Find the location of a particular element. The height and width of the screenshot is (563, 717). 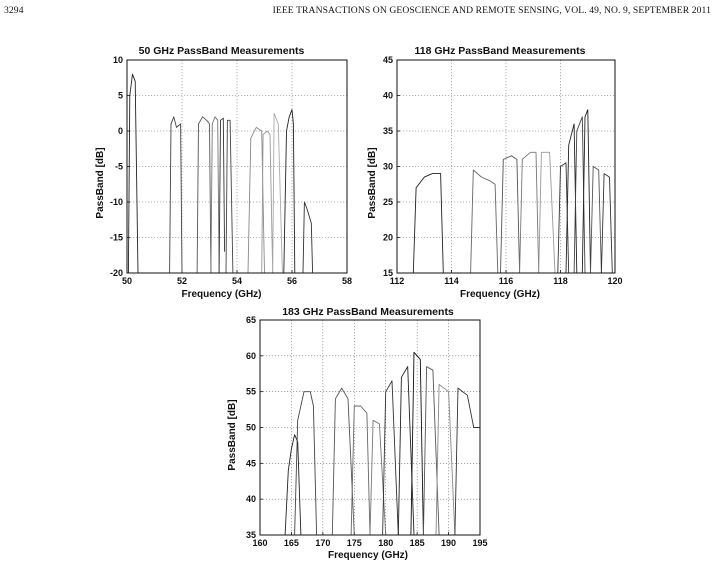

y-tick-label: -20 is located at coordinates (116, 273).